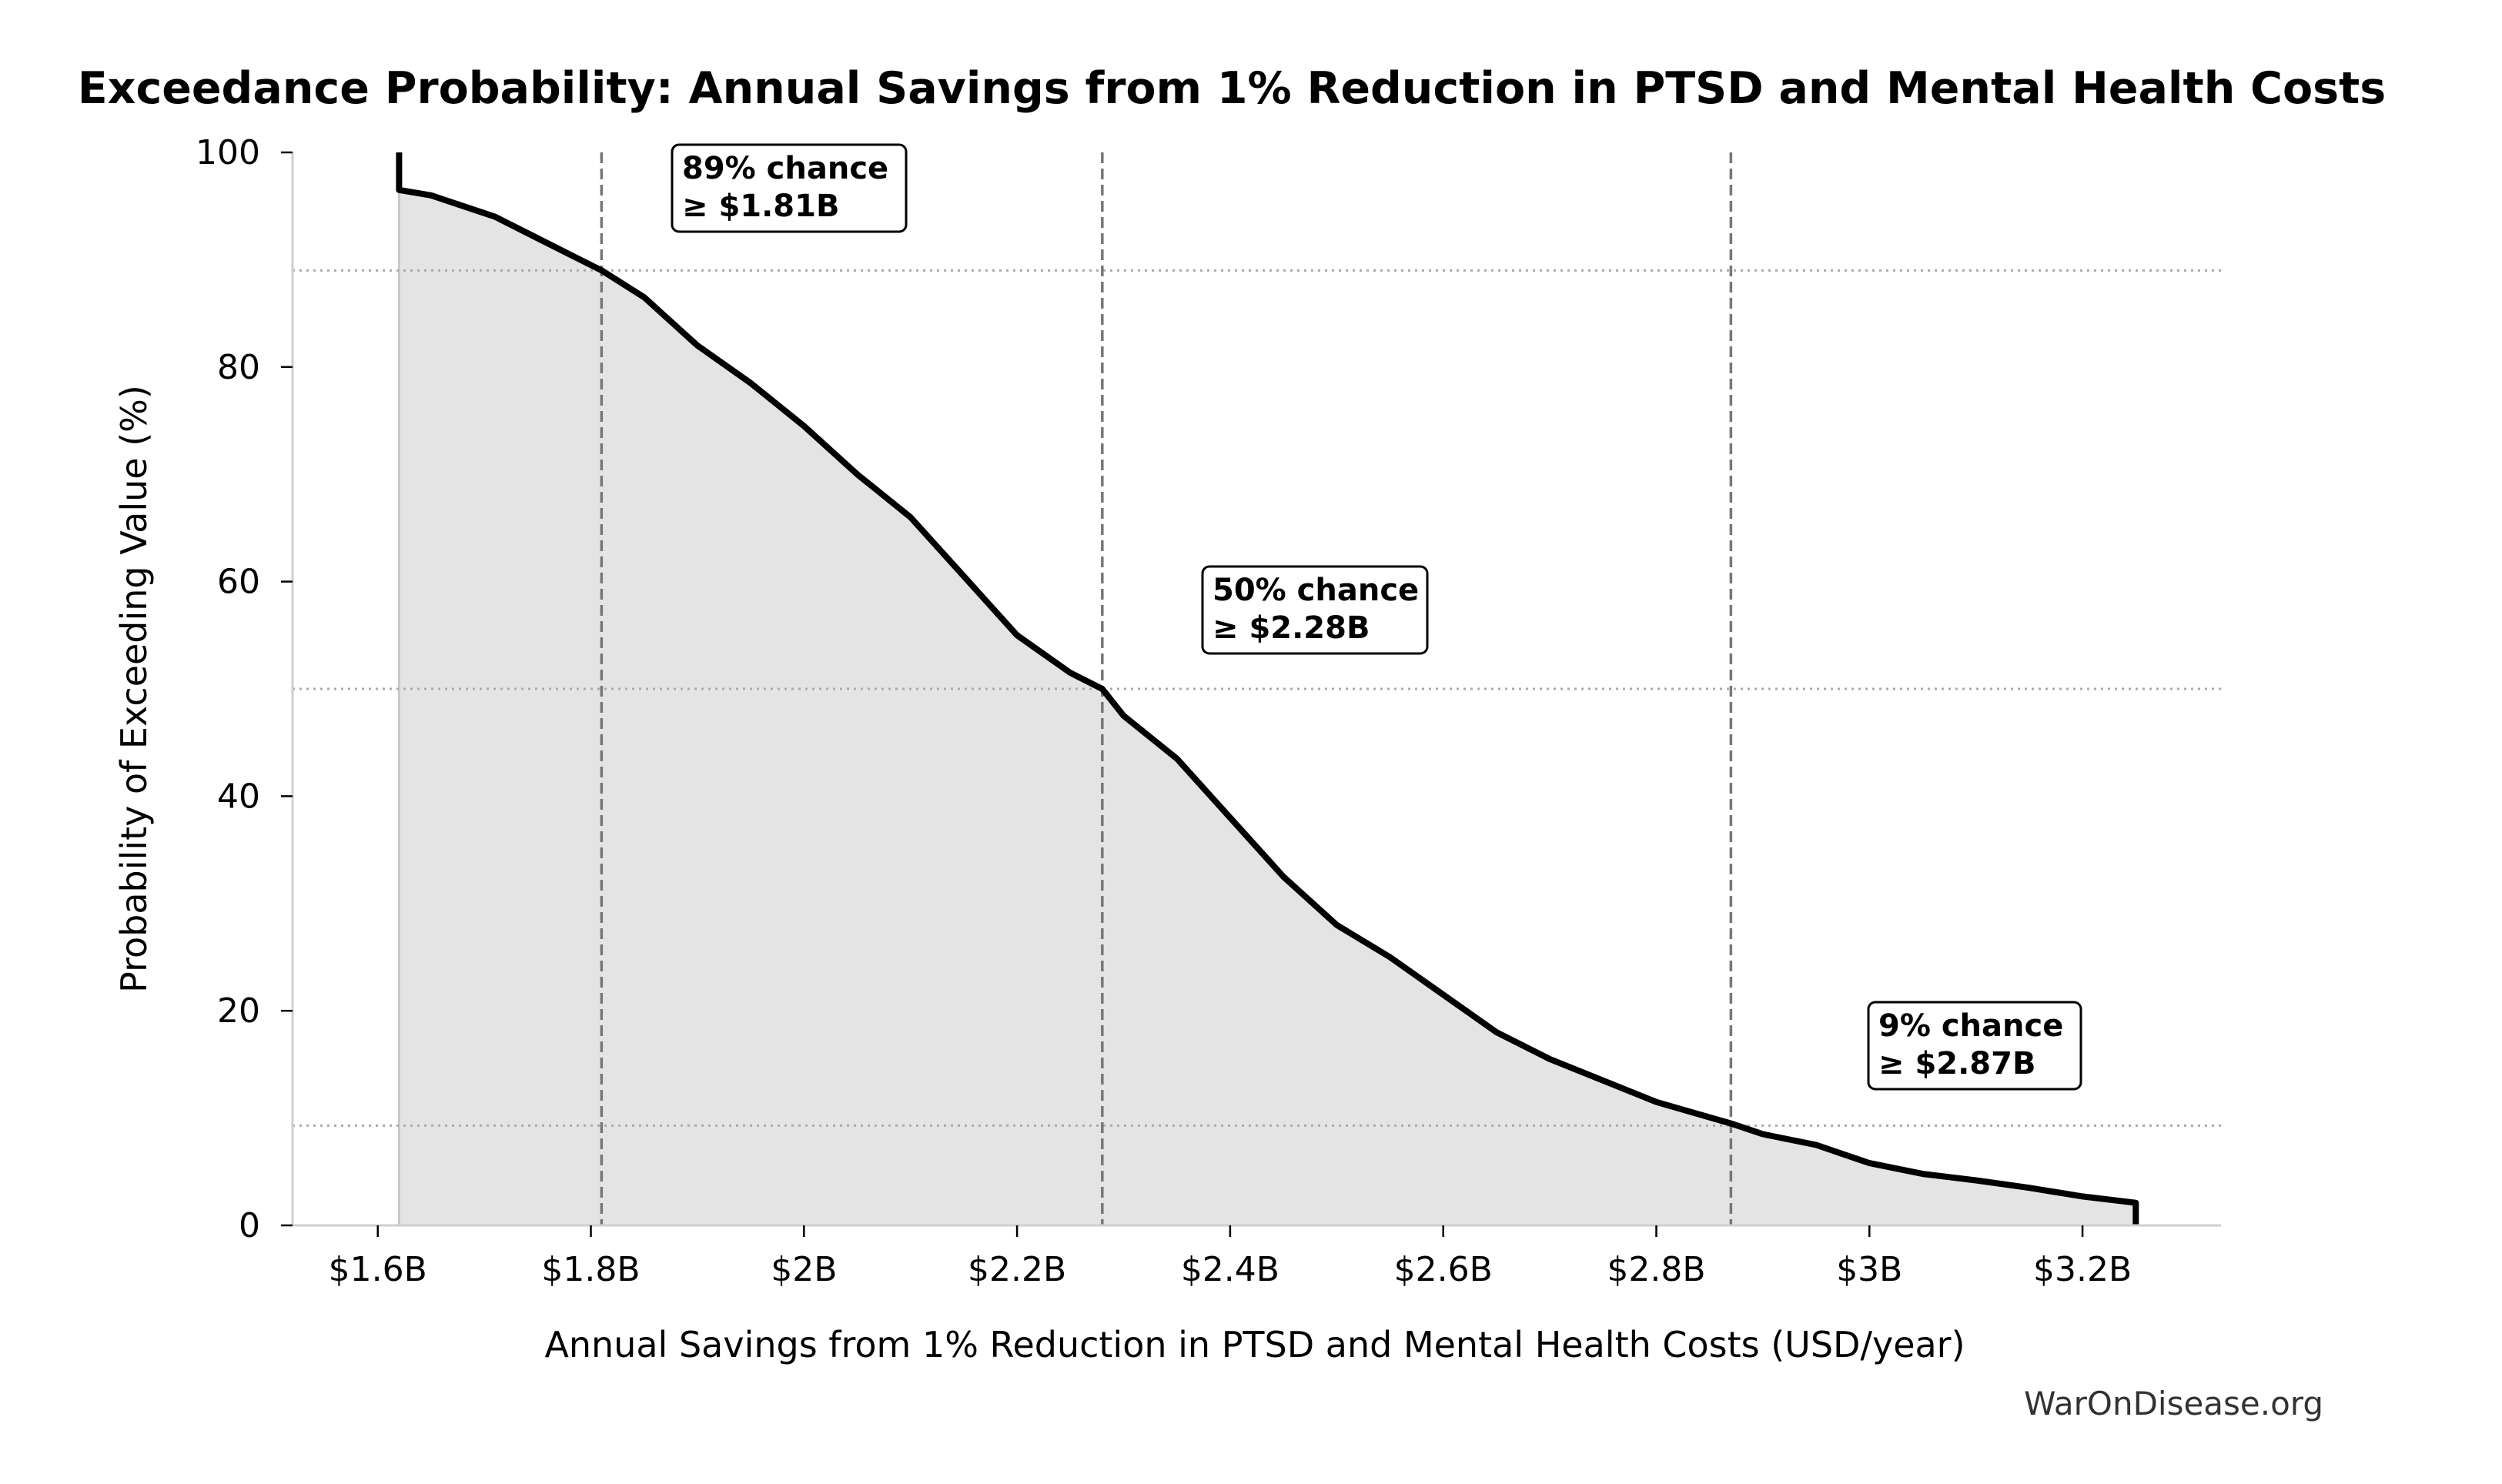  What do you see at coordinates (239, 797) in the screenshot?
I see `y-tick-label: 40` at bounding box center [239, 797].